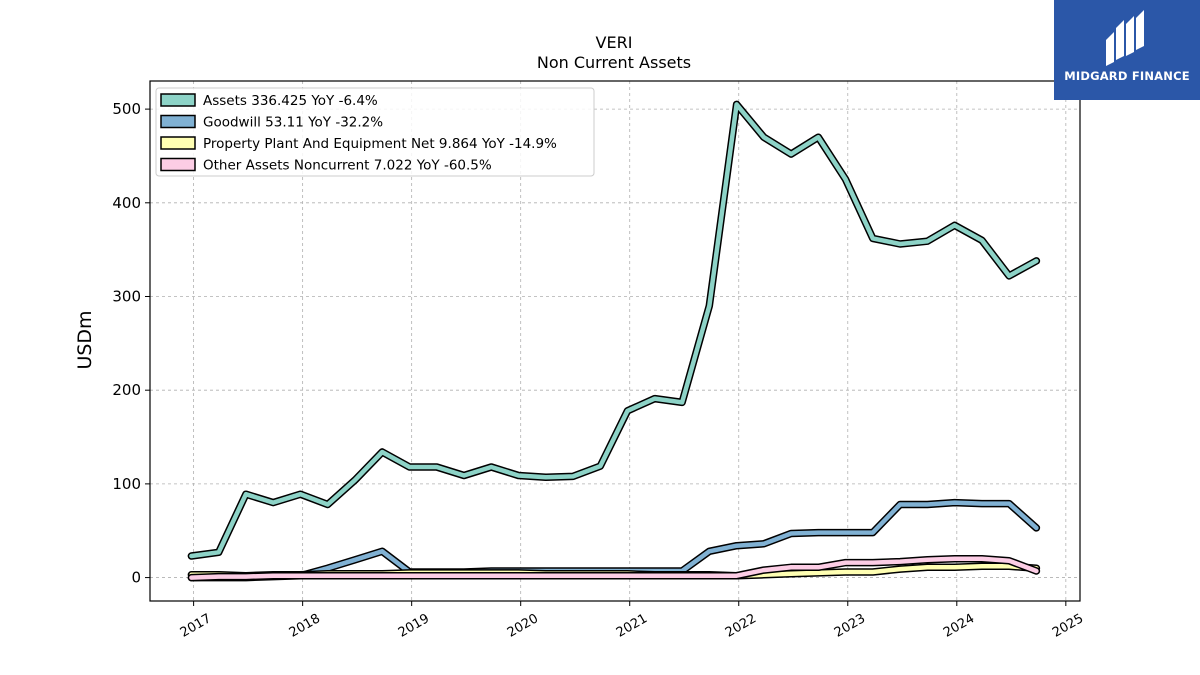 The height and width of the screenshot is (675, 1200). Describe the element at coordinates (1127, 76) in the screenshot. I see `logo-text: MIDGARD FINANCE` at that location.